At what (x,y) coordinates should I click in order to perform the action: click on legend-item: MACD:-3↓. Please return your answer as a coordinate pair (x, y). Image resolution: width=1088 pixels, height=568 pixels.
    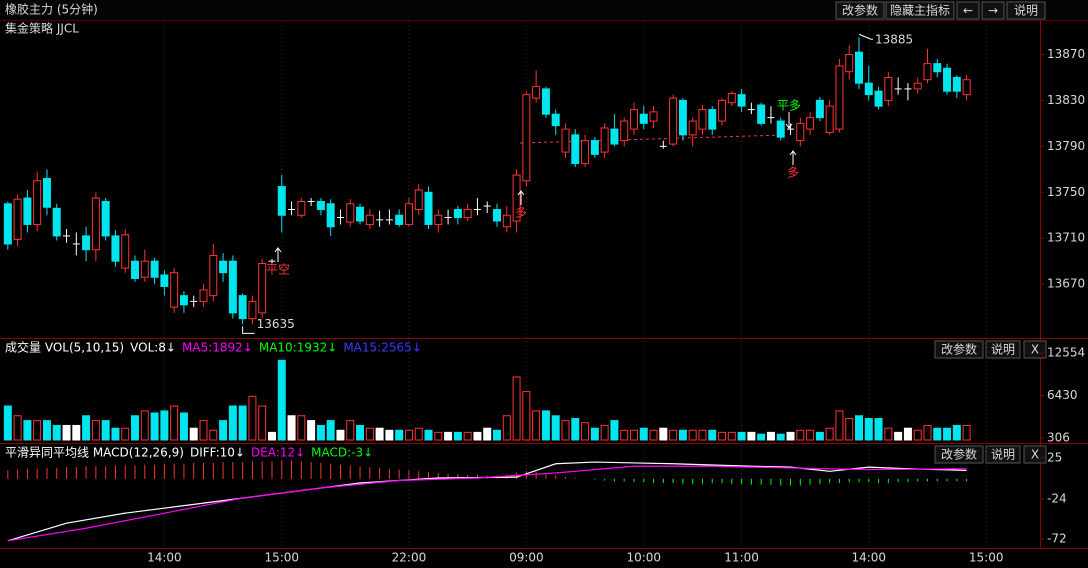
    Looking at the image, I should click on (342, 453).